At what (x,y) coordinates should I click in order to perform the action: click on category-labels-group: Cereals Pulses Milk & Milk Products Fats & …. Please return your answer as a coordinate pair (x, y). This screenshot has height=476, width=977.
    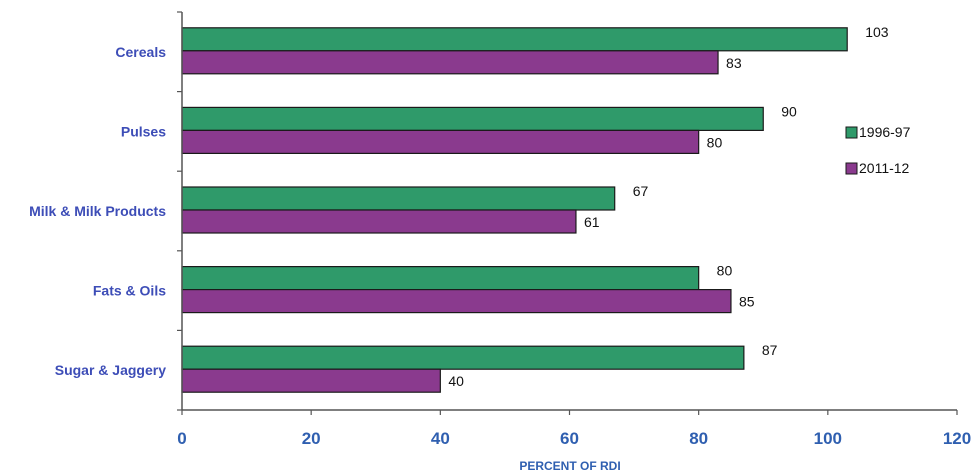
    Looking at the image, I should click on (97, 211).